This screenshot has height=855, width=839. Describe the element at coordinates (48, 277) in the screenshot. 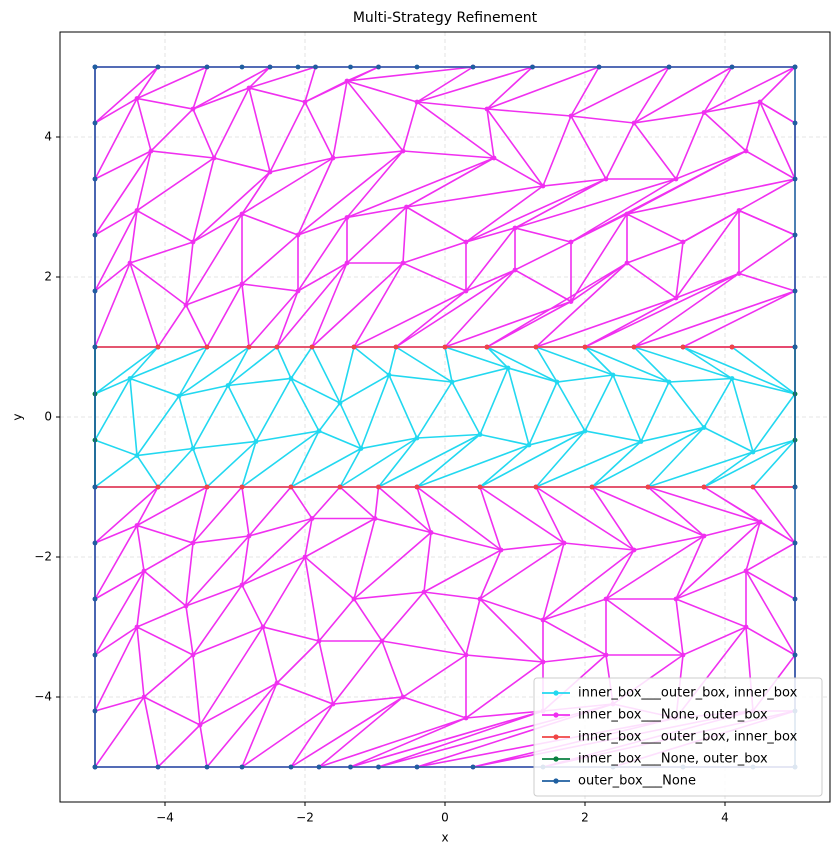

I see `y-tick-label: 2` at that location.